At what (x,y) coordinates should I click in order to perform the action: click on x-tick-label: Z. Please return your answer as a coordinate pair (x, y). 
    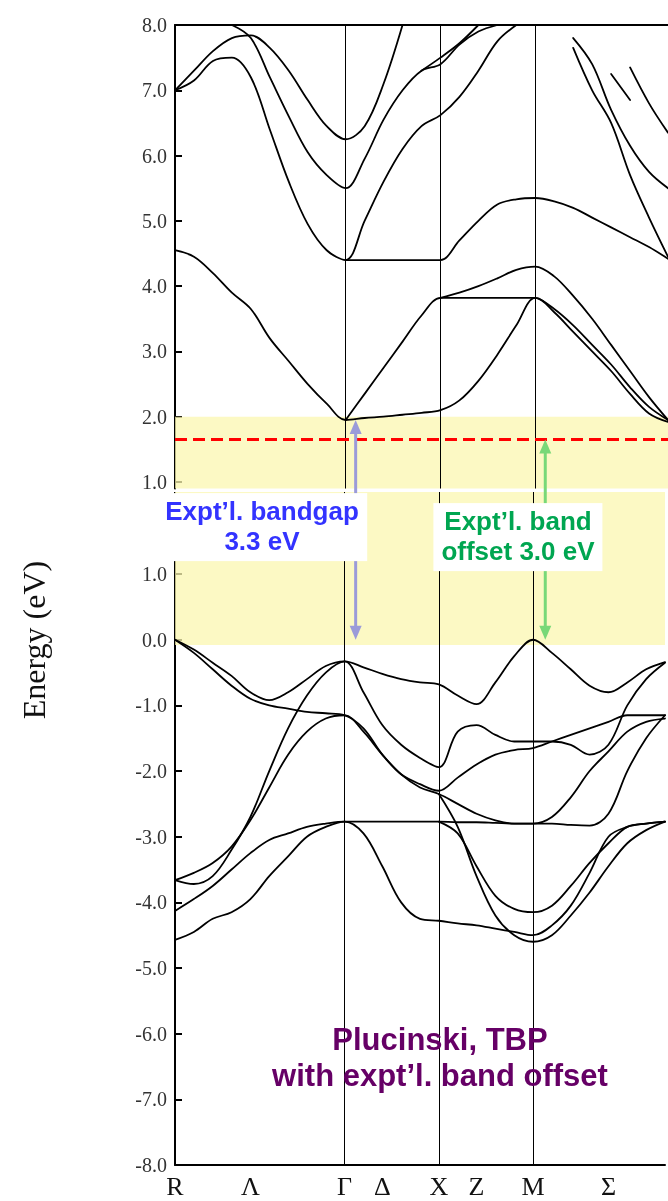
    Looking at the image, I should click on (476, 1186).